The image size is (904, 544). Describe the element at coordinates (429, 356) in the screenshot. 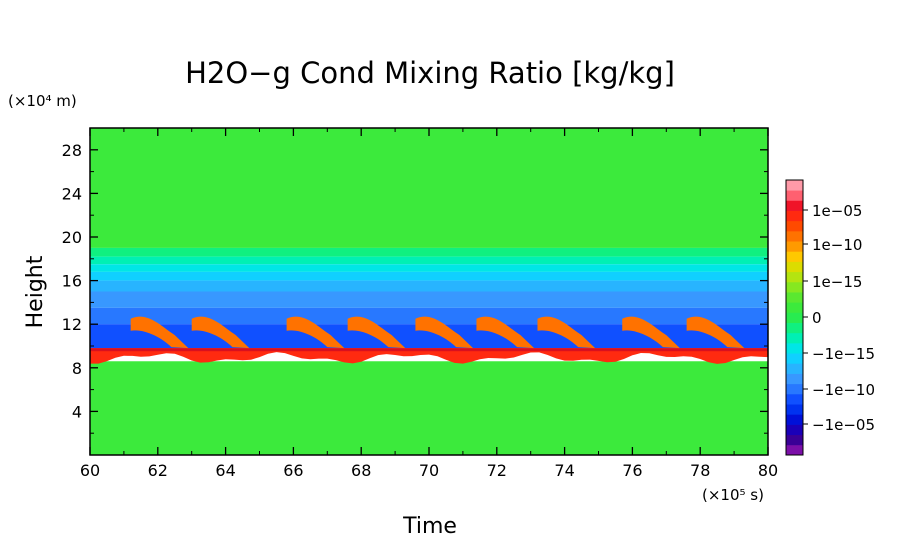

I see `condensate-layer` at that location.